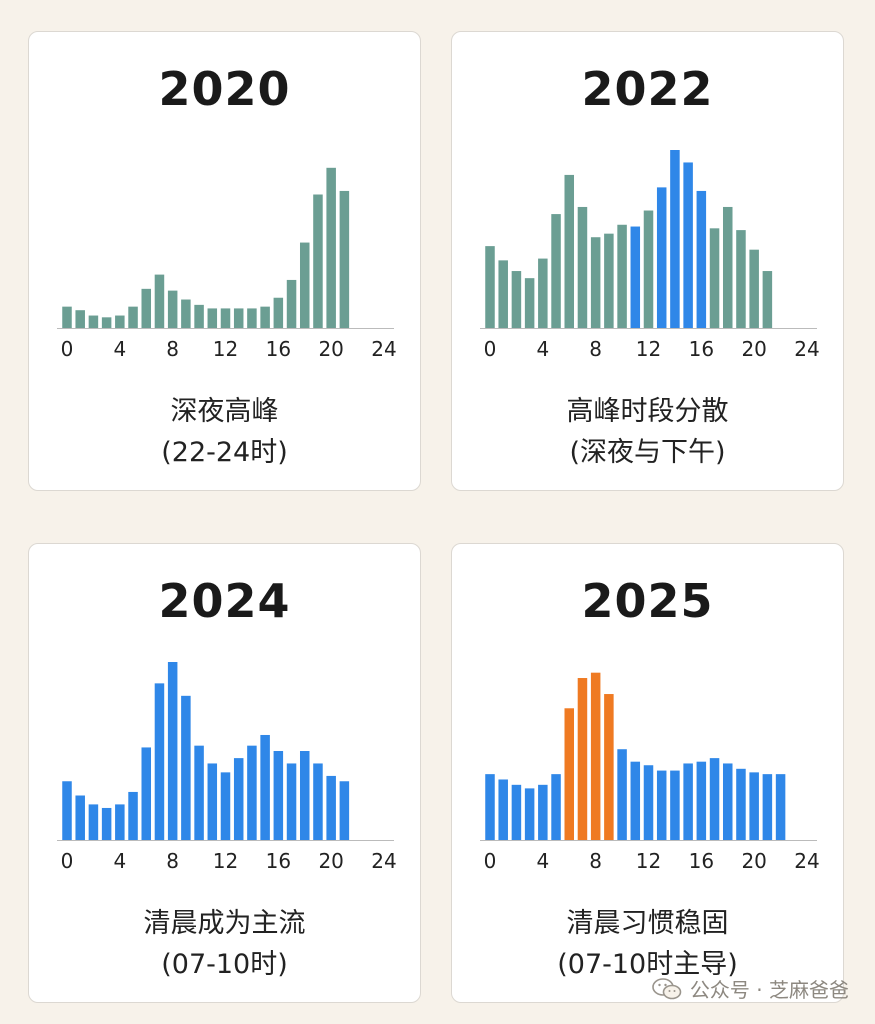 The image size is (875, 1024). Describe the element at coordinates (647, 923) in the screenshot. I see `caption-line-1: 清晨习惯稳固` at that location.